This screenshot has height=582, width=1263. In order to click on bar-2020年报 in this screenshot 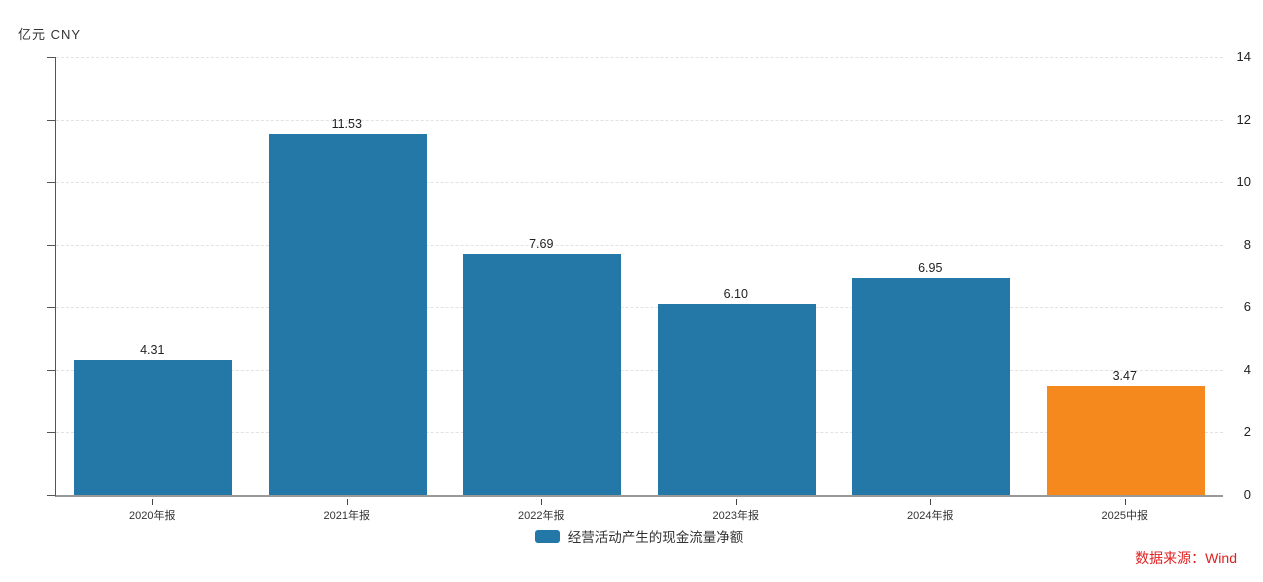, I will do `click(153, 427)`.